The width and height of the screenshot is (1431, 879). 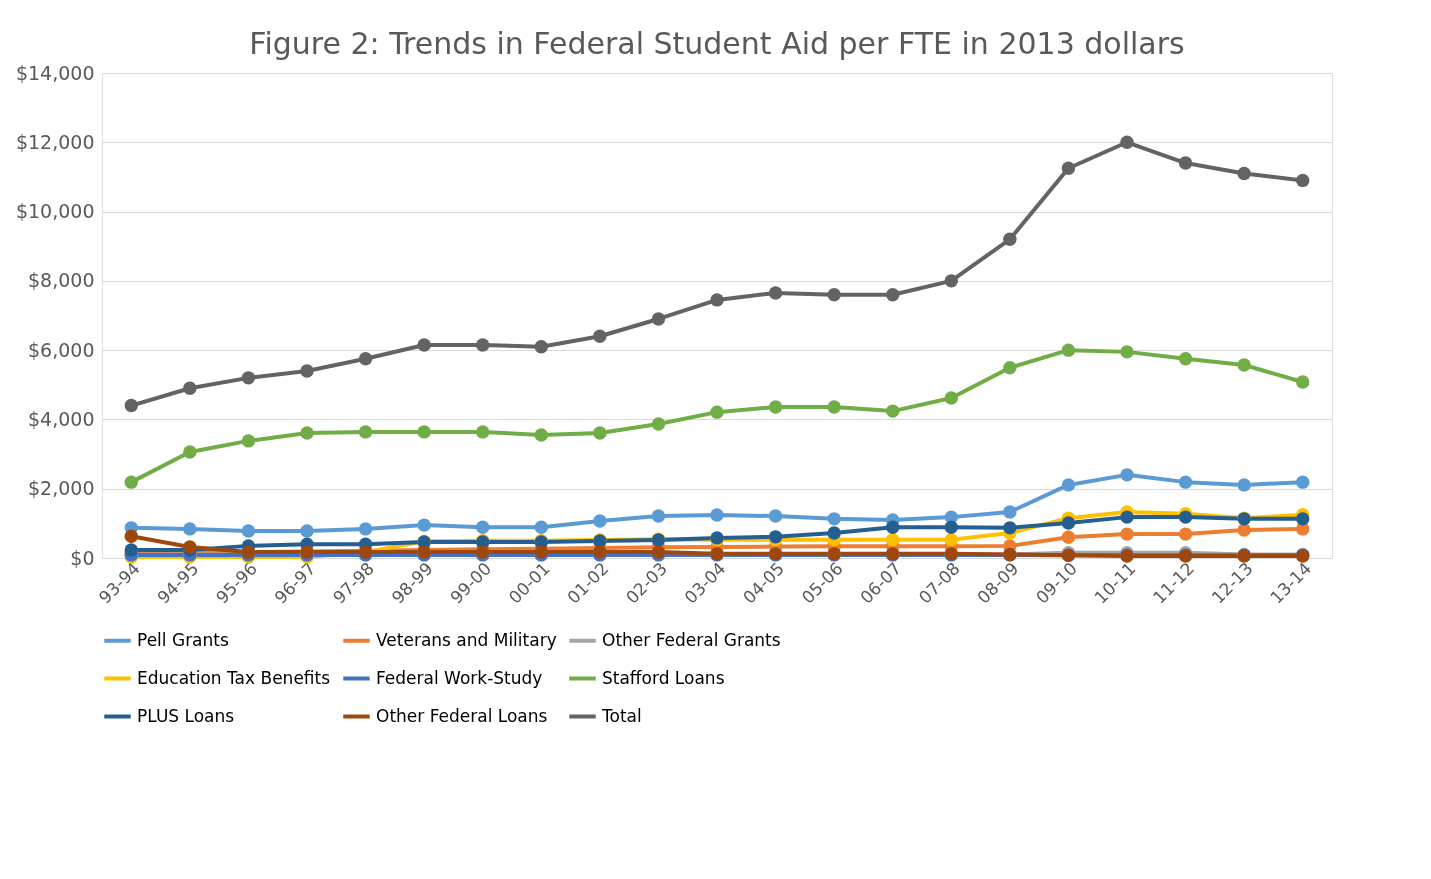 What do you see at coordinates (462, 715) in the screenshot?
I see `legend-label: Other Federal Loans` at bounding box center [462, 715].